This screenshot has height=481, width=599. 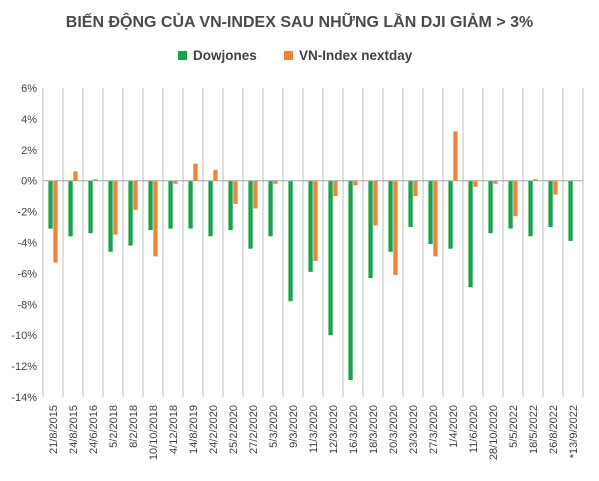 What do you see at coordinates (394, 429) in the screenshot?
I see `x-tick-label: 20/3/2020` at bounding box center [394, 429].